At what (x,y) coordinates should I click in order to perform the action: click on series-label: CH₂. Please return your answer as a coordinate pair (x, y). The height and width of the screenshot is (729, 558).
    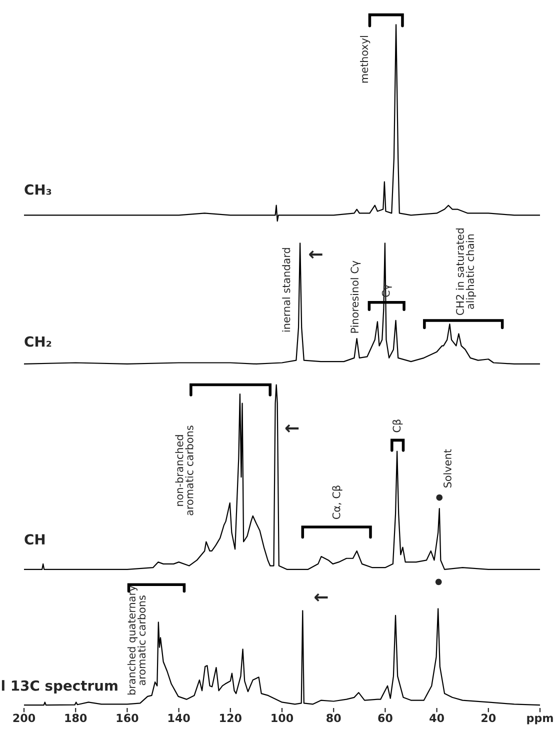
    Looking at the image, I should click on (38, 341).